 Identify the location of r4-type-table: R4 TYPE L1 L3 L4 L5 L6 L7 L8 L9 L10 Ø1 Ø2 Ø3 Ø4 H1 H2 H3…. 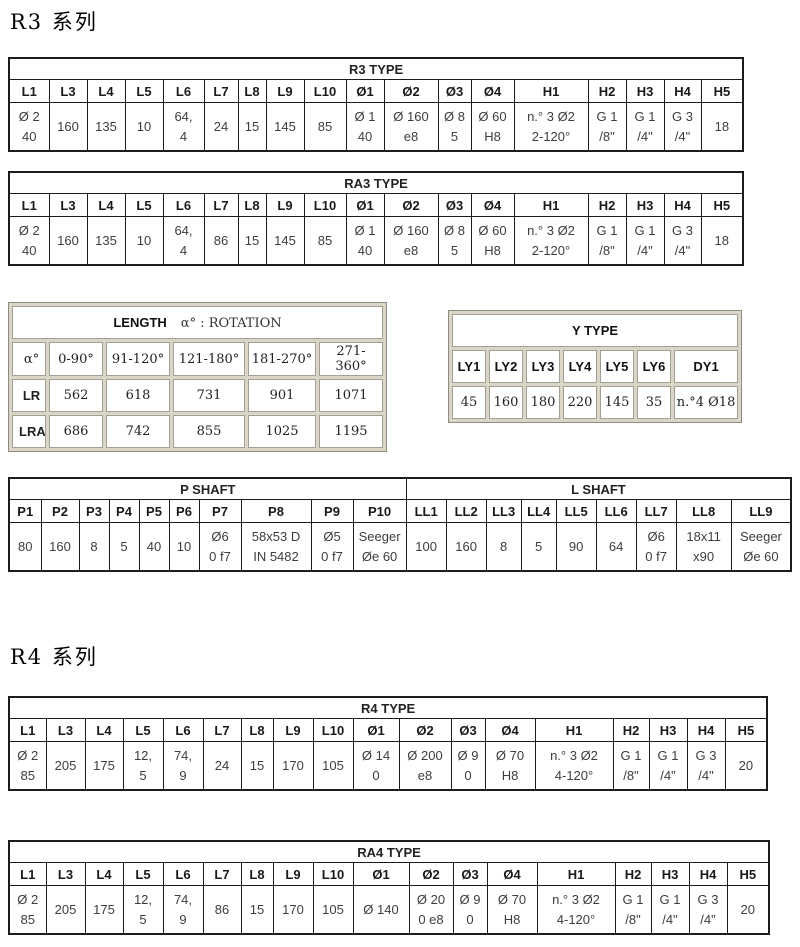
(388, 743).